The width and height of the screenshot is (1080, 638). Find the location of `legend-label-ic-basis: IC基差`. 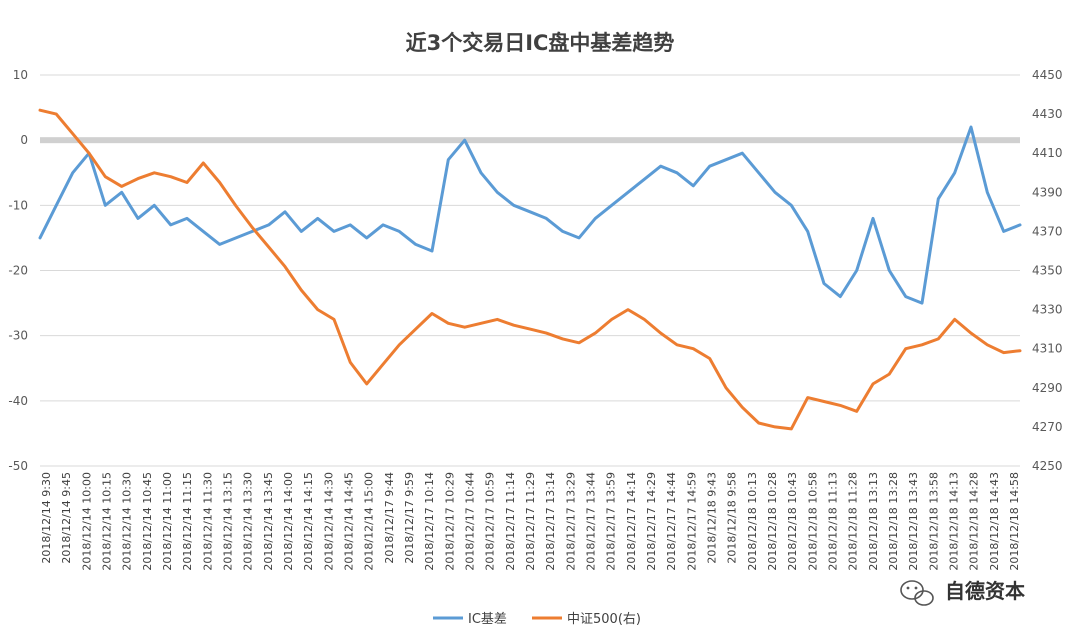

legend-label-ic-basis: IC基差 is located at coordinates (487, 619).